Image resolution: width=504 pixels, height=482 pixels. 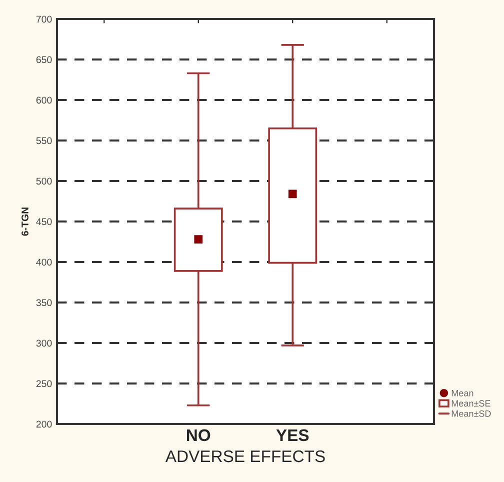 I want to click on y-tick-label: 300, so click(x=44, y=343).